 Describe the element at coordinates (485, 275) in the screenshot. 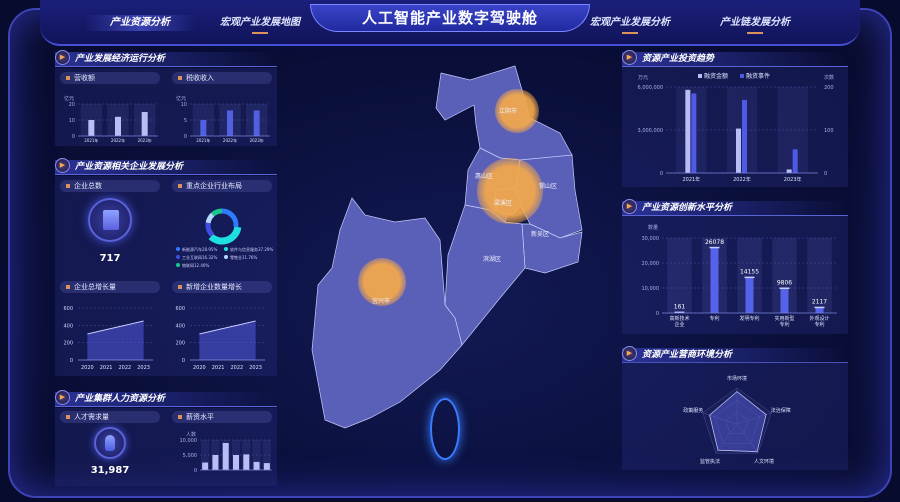

I see `district-binhu` at that location.